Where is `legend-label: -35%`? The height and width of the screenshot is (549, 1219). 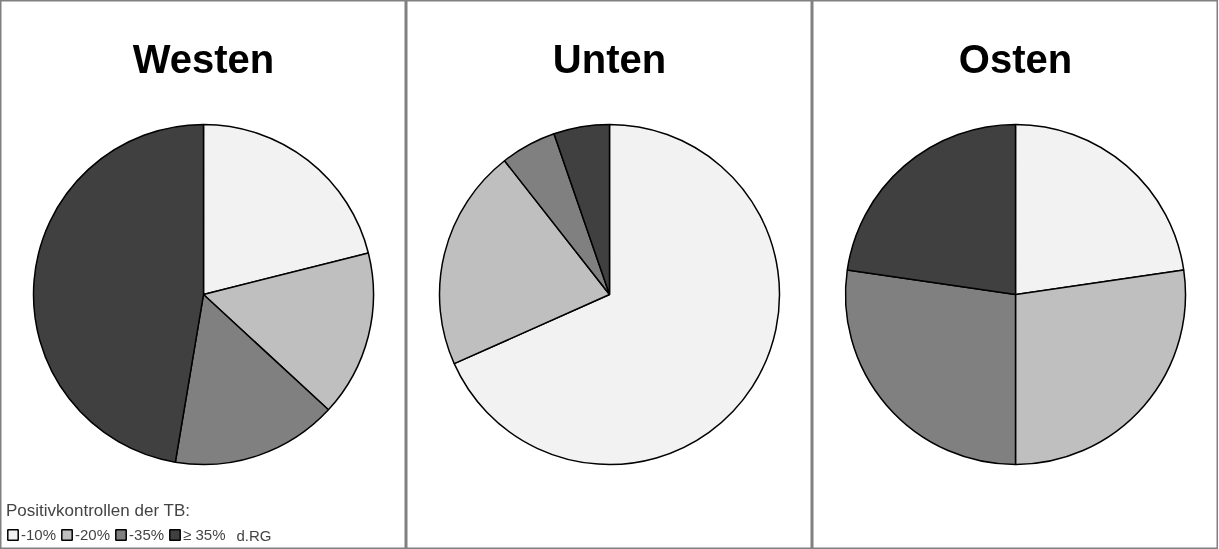
legend-label: -35% is located at coordinates (147, 534).